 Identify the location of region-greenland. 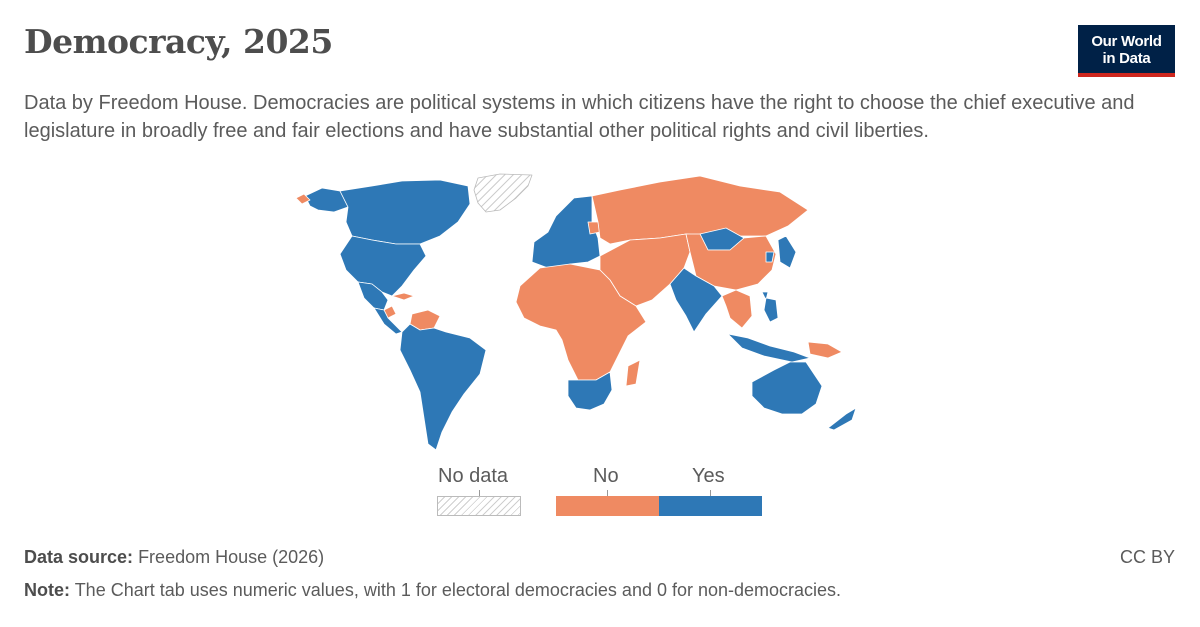
(503, 193).